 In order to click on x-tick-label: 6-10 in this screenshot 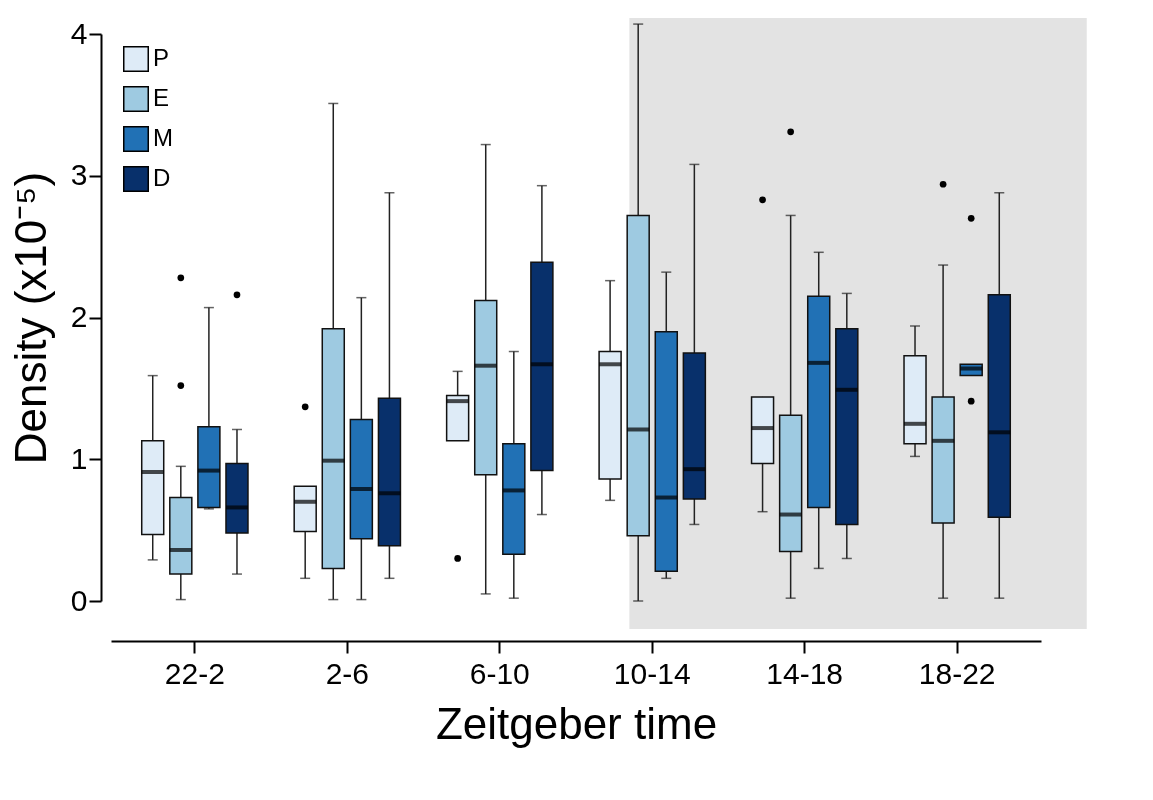, I will do `click(499, 673)`.